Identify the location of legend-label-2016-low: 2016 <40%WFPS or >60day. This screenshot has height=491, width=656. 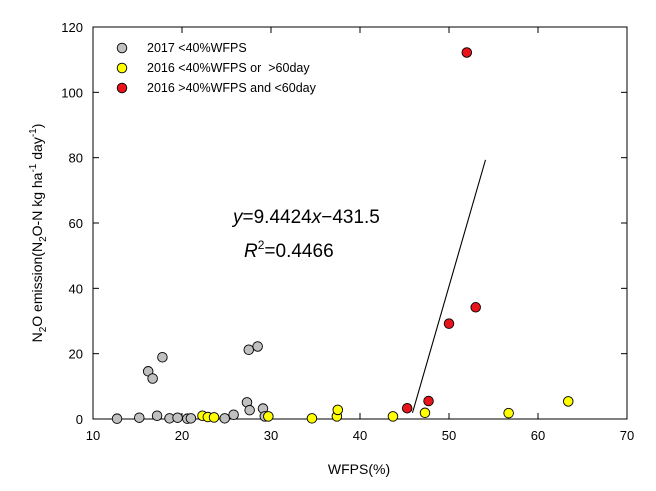
(228, 68).